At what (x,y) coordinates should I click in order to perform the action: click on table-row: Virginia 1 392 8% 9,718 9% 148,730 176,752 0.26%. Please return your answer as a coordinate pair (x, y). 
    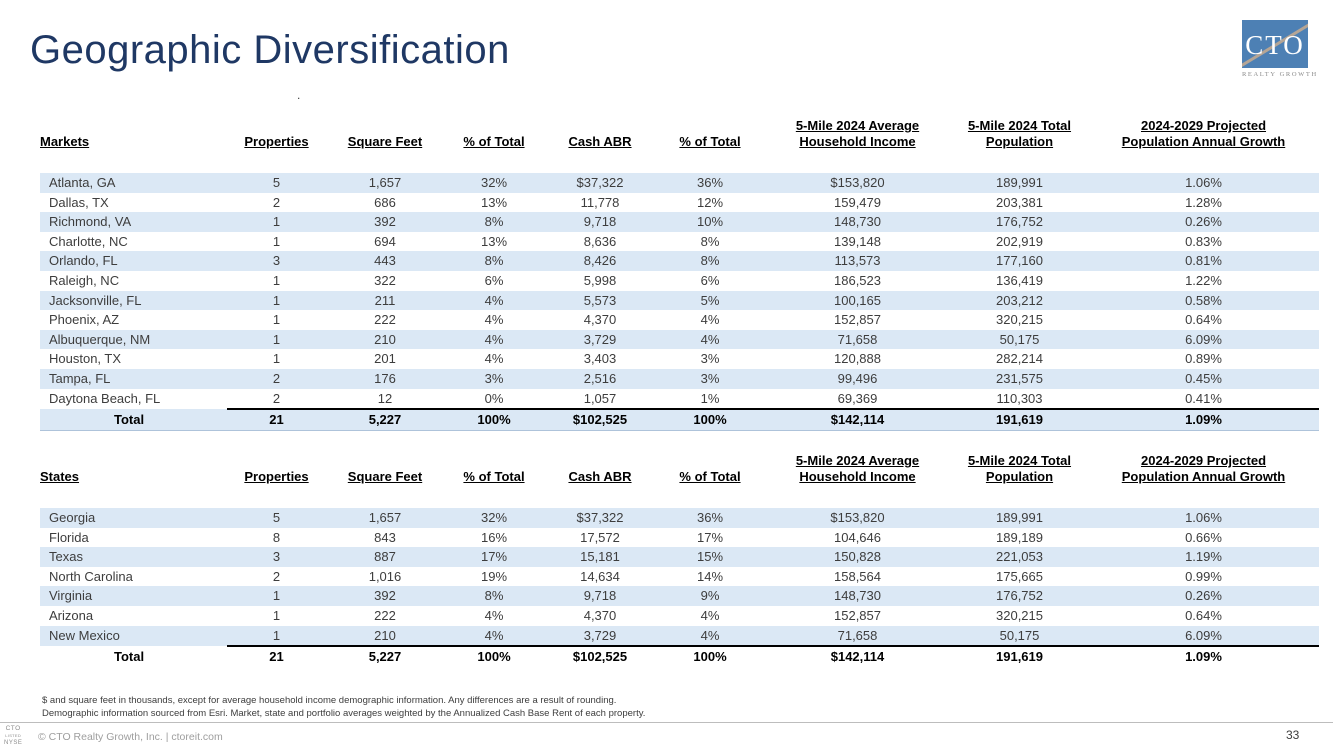
    Looking at the image, I should click on (679, 596).